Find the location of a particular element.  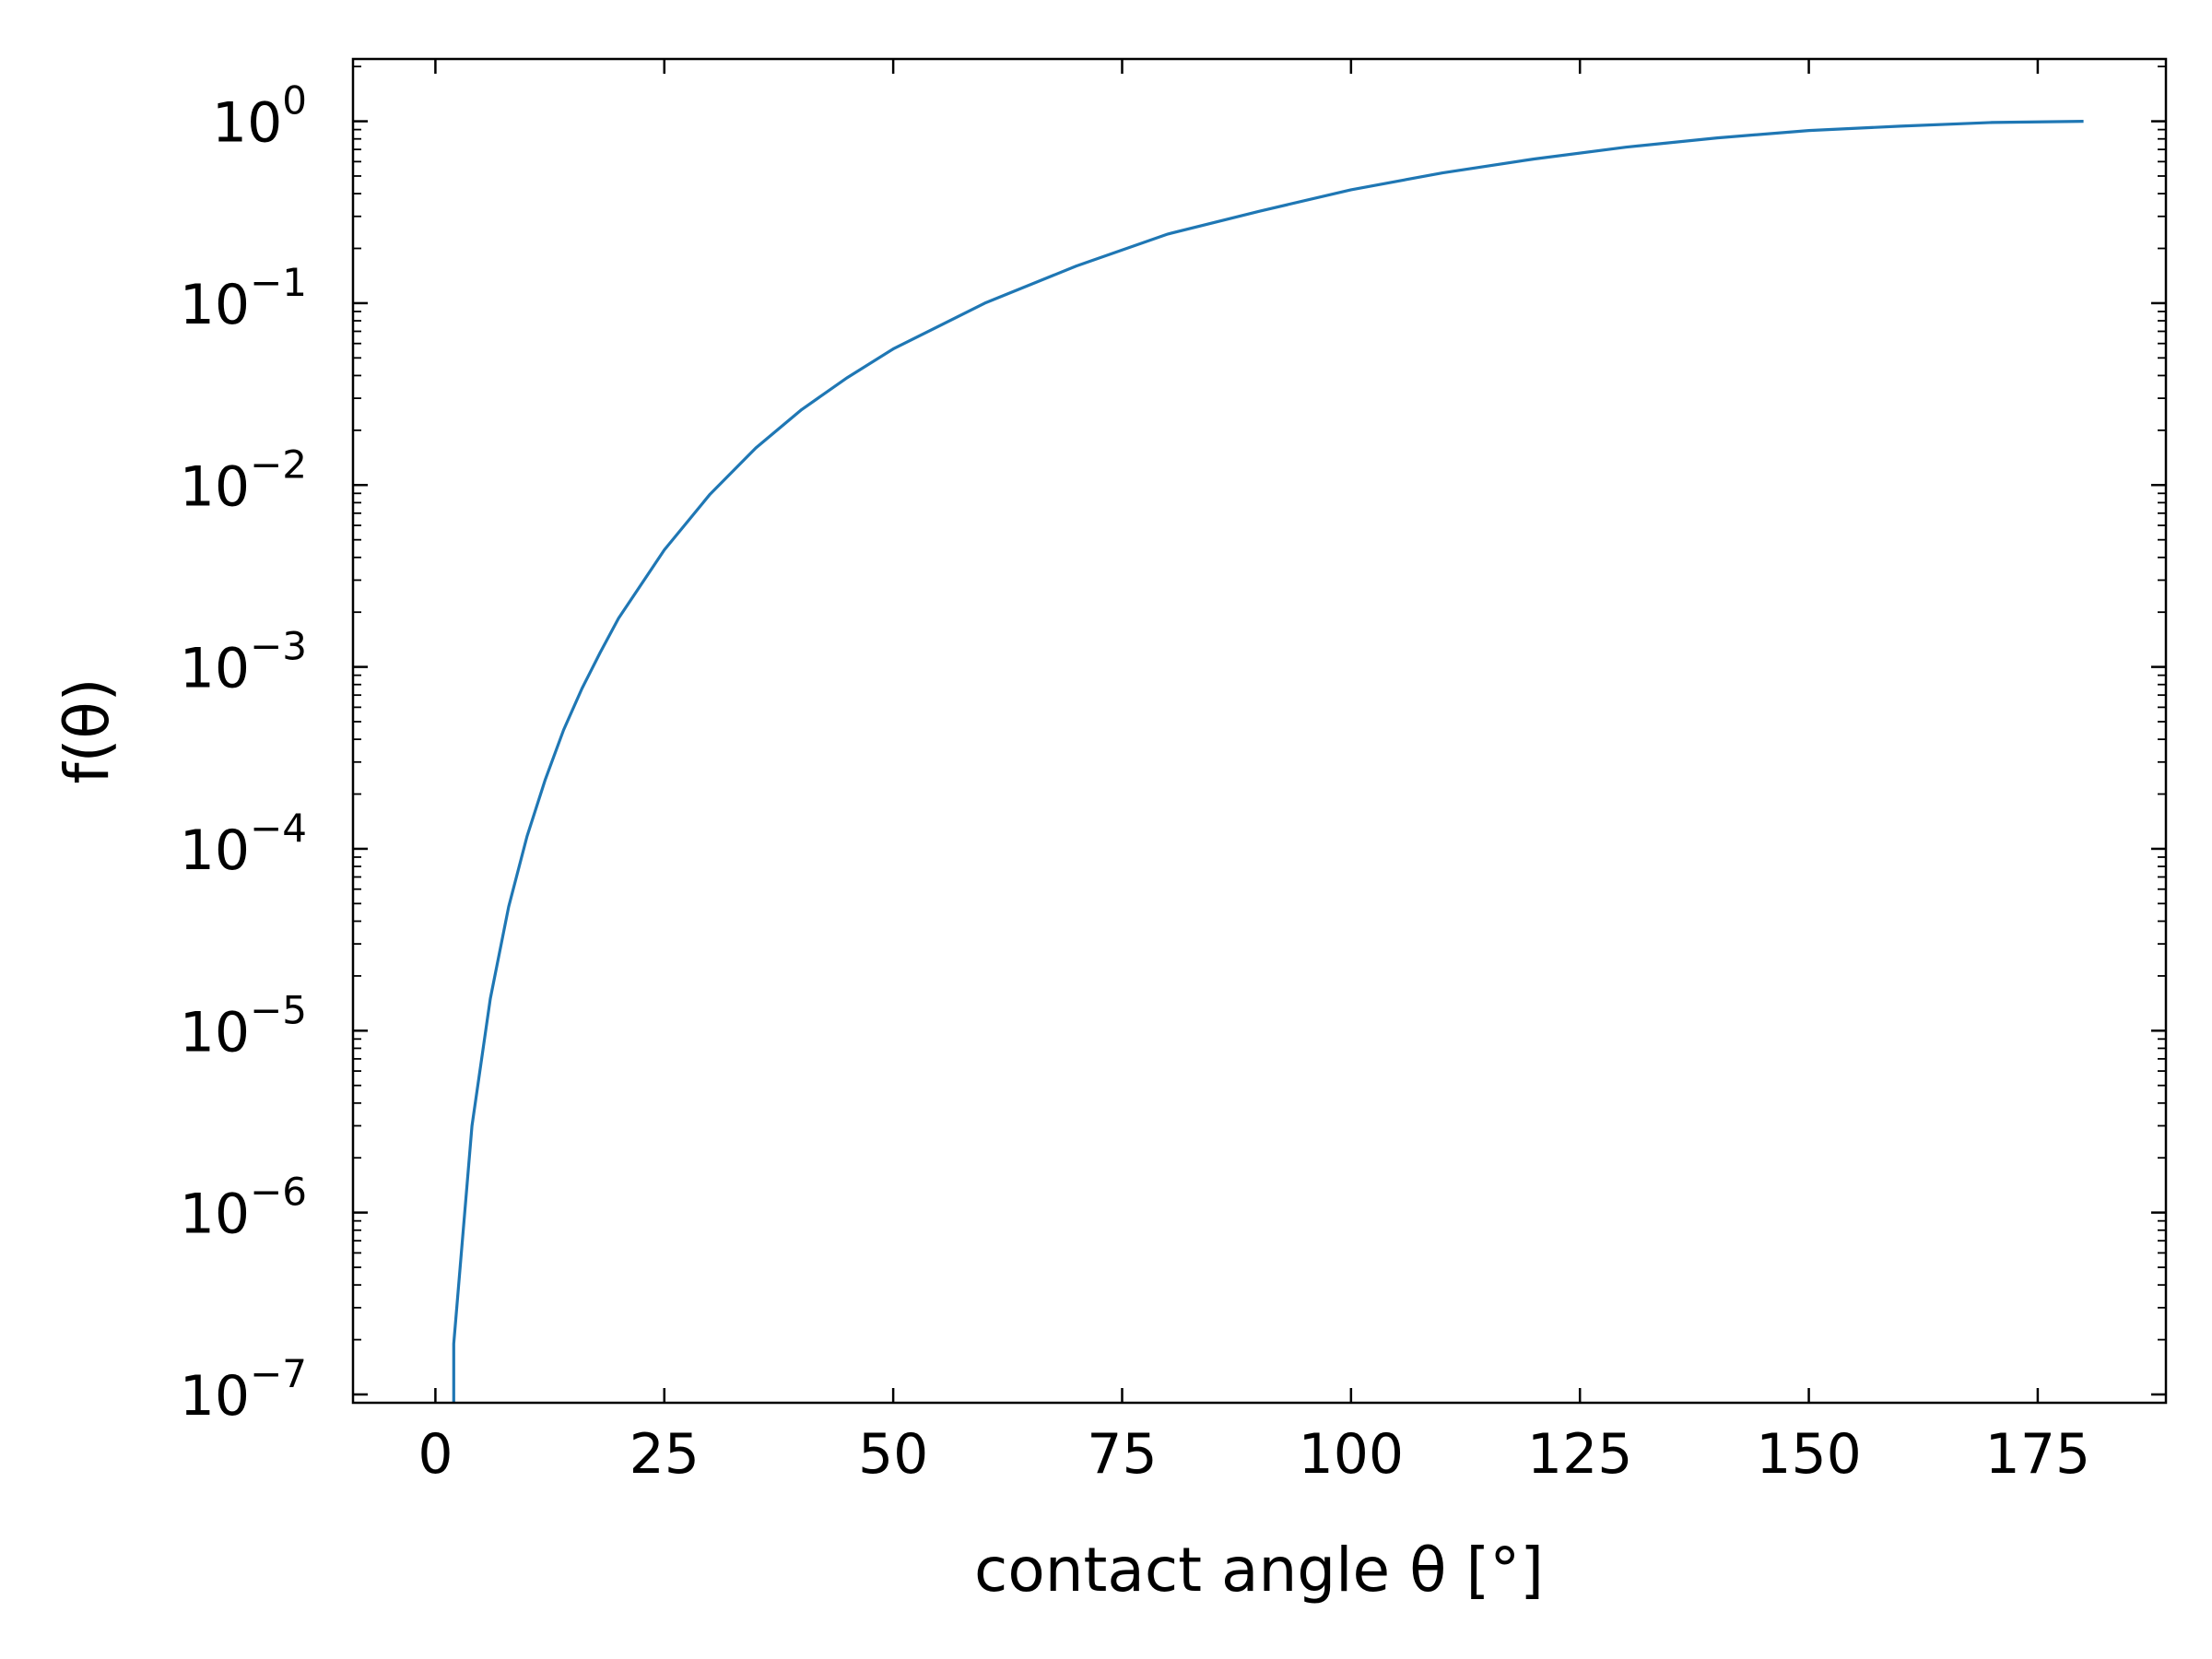

y-tick-label: 10⁻⁶ is located at coordinates (243, 1208).